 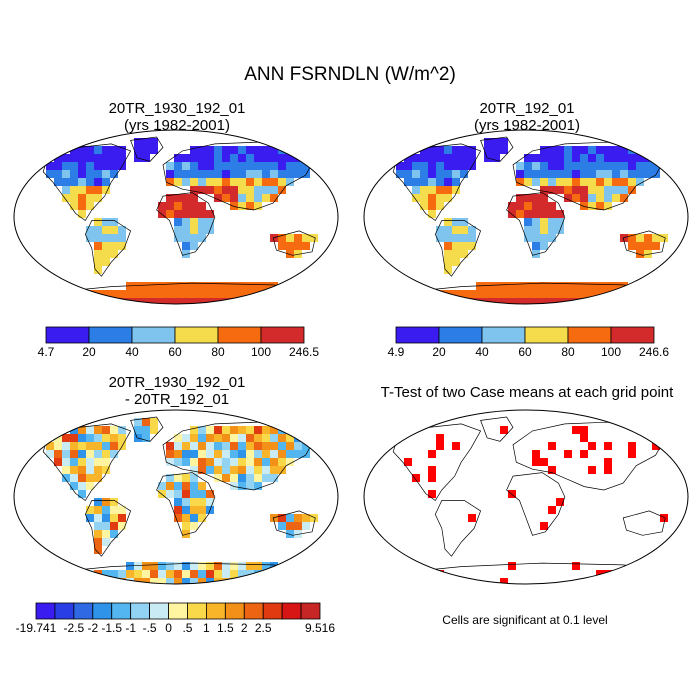 What do you see at coordinates (320, 628) in the screenshot?
I see `colorbar-diff-label: 9.516` at bounding box center [320, 628].